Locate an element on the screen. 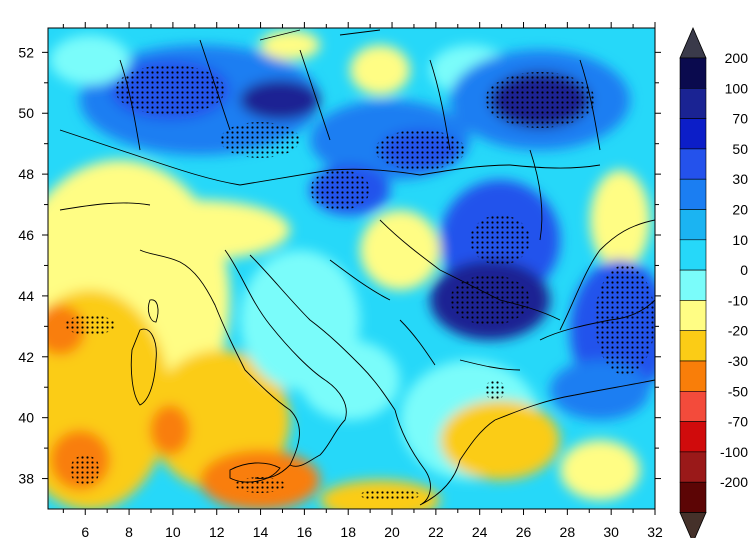  colorbar-label: -70 is located at coordinates (738, 422).